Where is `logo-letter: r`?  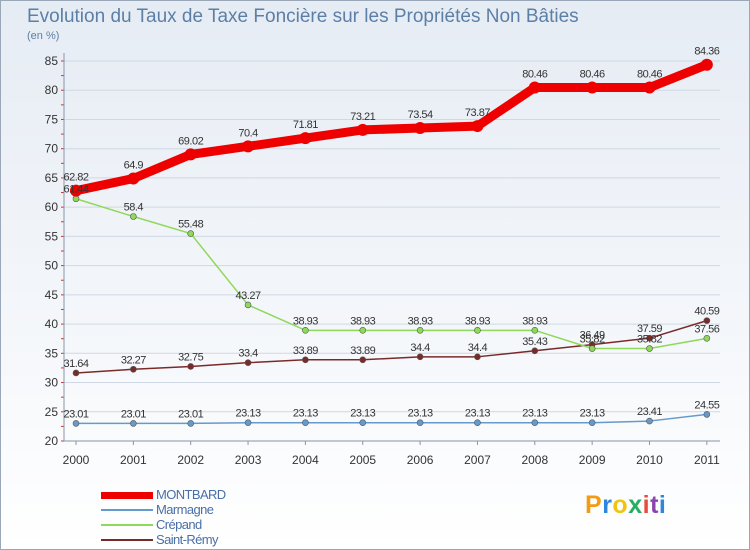
logo-letter: r is located at coordinates (607, 505).